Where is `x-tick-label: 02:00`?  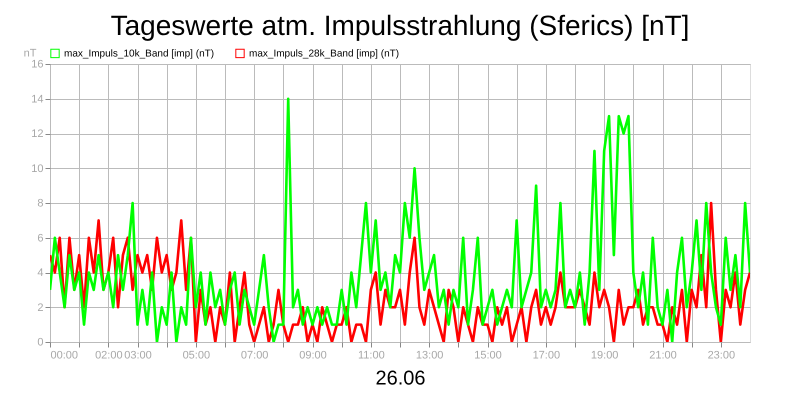
x-tick-label: 02:00 is located at coordinates (109, 356).